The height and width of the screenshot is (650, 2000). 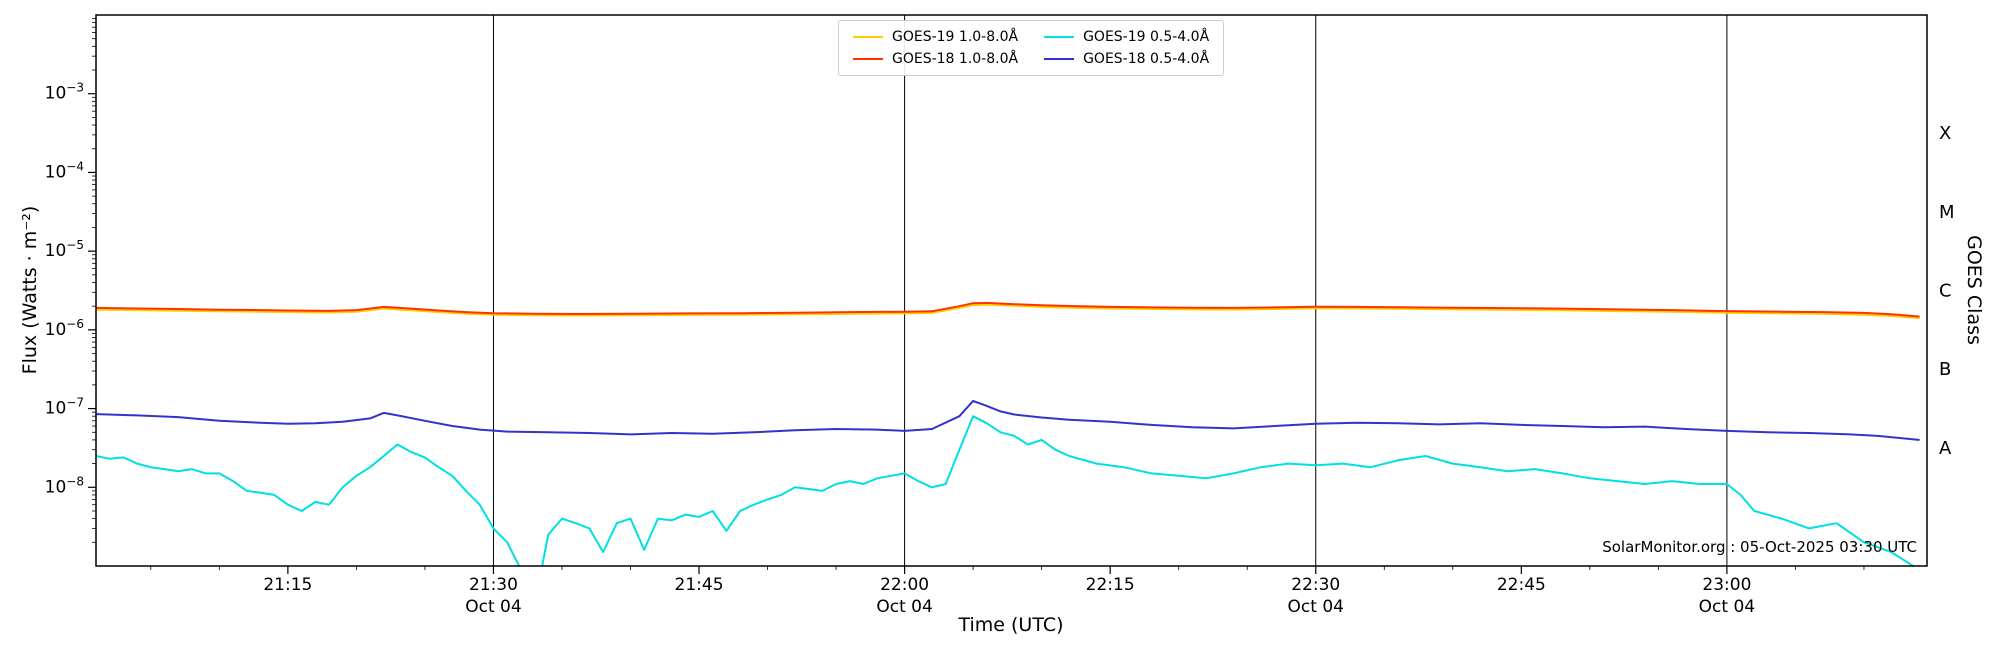 I want to click on y-axis-label-flux: Flux (Watts · m⁻²), so click(x=30, y=290).